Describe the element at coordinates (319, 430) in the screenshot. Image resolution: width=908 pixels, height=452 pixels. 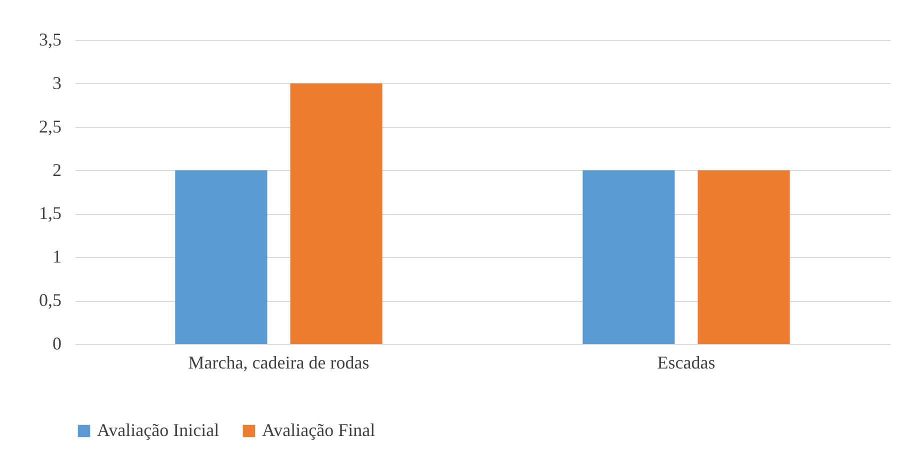
I see `legend-label: Avaliação Final` at that location.